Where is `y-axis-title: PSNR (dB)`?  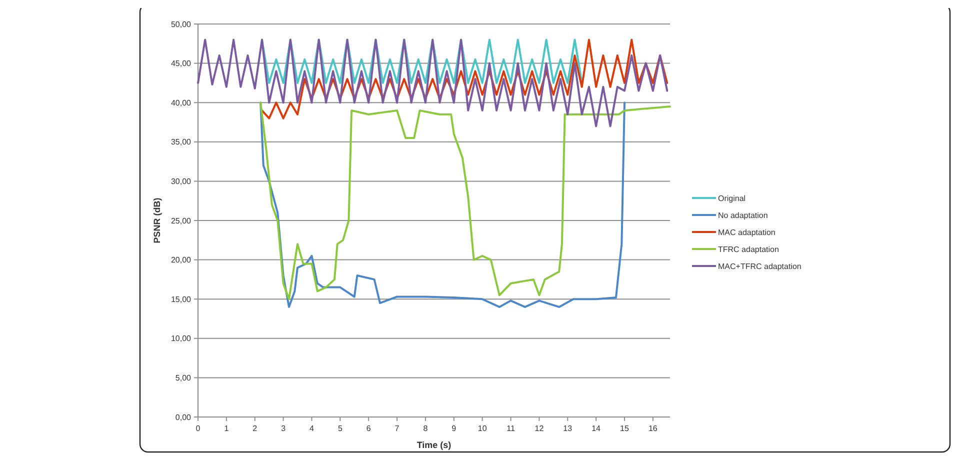
y-axis-title: PSNR (dB) is located at coordinates (157, 221).